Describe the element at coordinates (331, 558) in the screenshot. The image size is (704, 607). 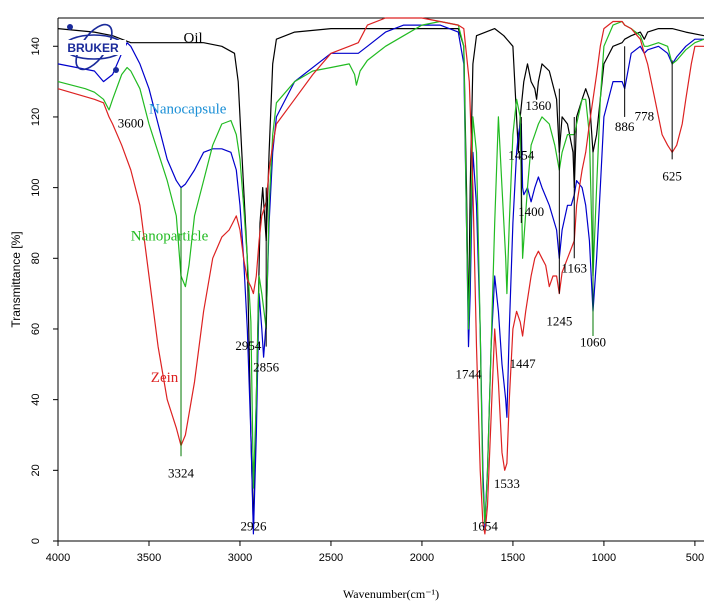
I see `x-tick-label: 2500` at that location.